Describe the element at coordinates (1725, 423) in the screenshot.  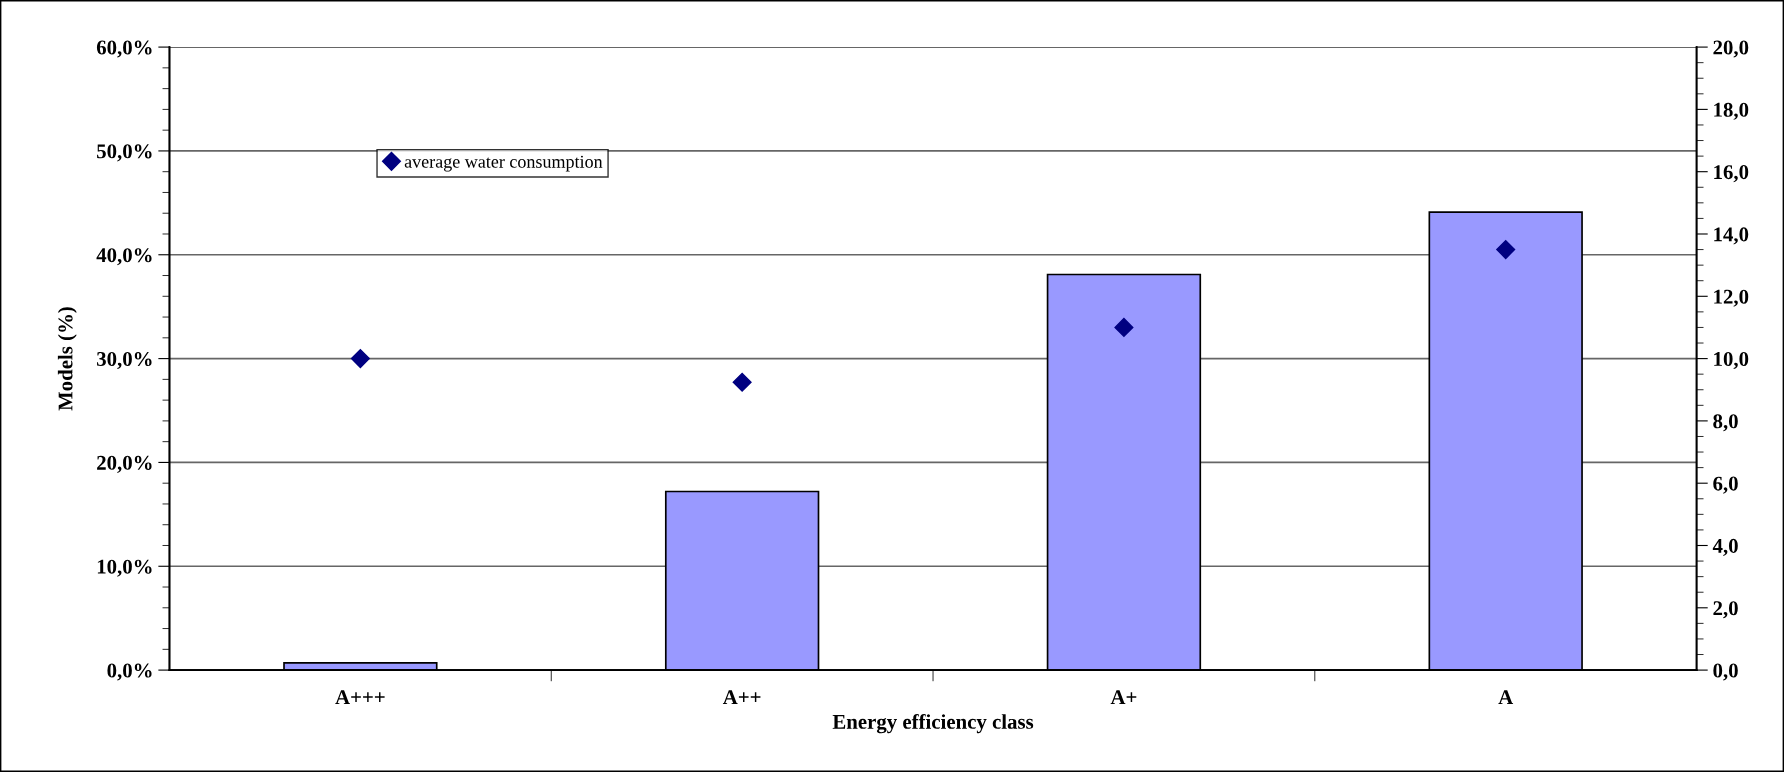
I see `y2-tick-label: 8,0` at that location.